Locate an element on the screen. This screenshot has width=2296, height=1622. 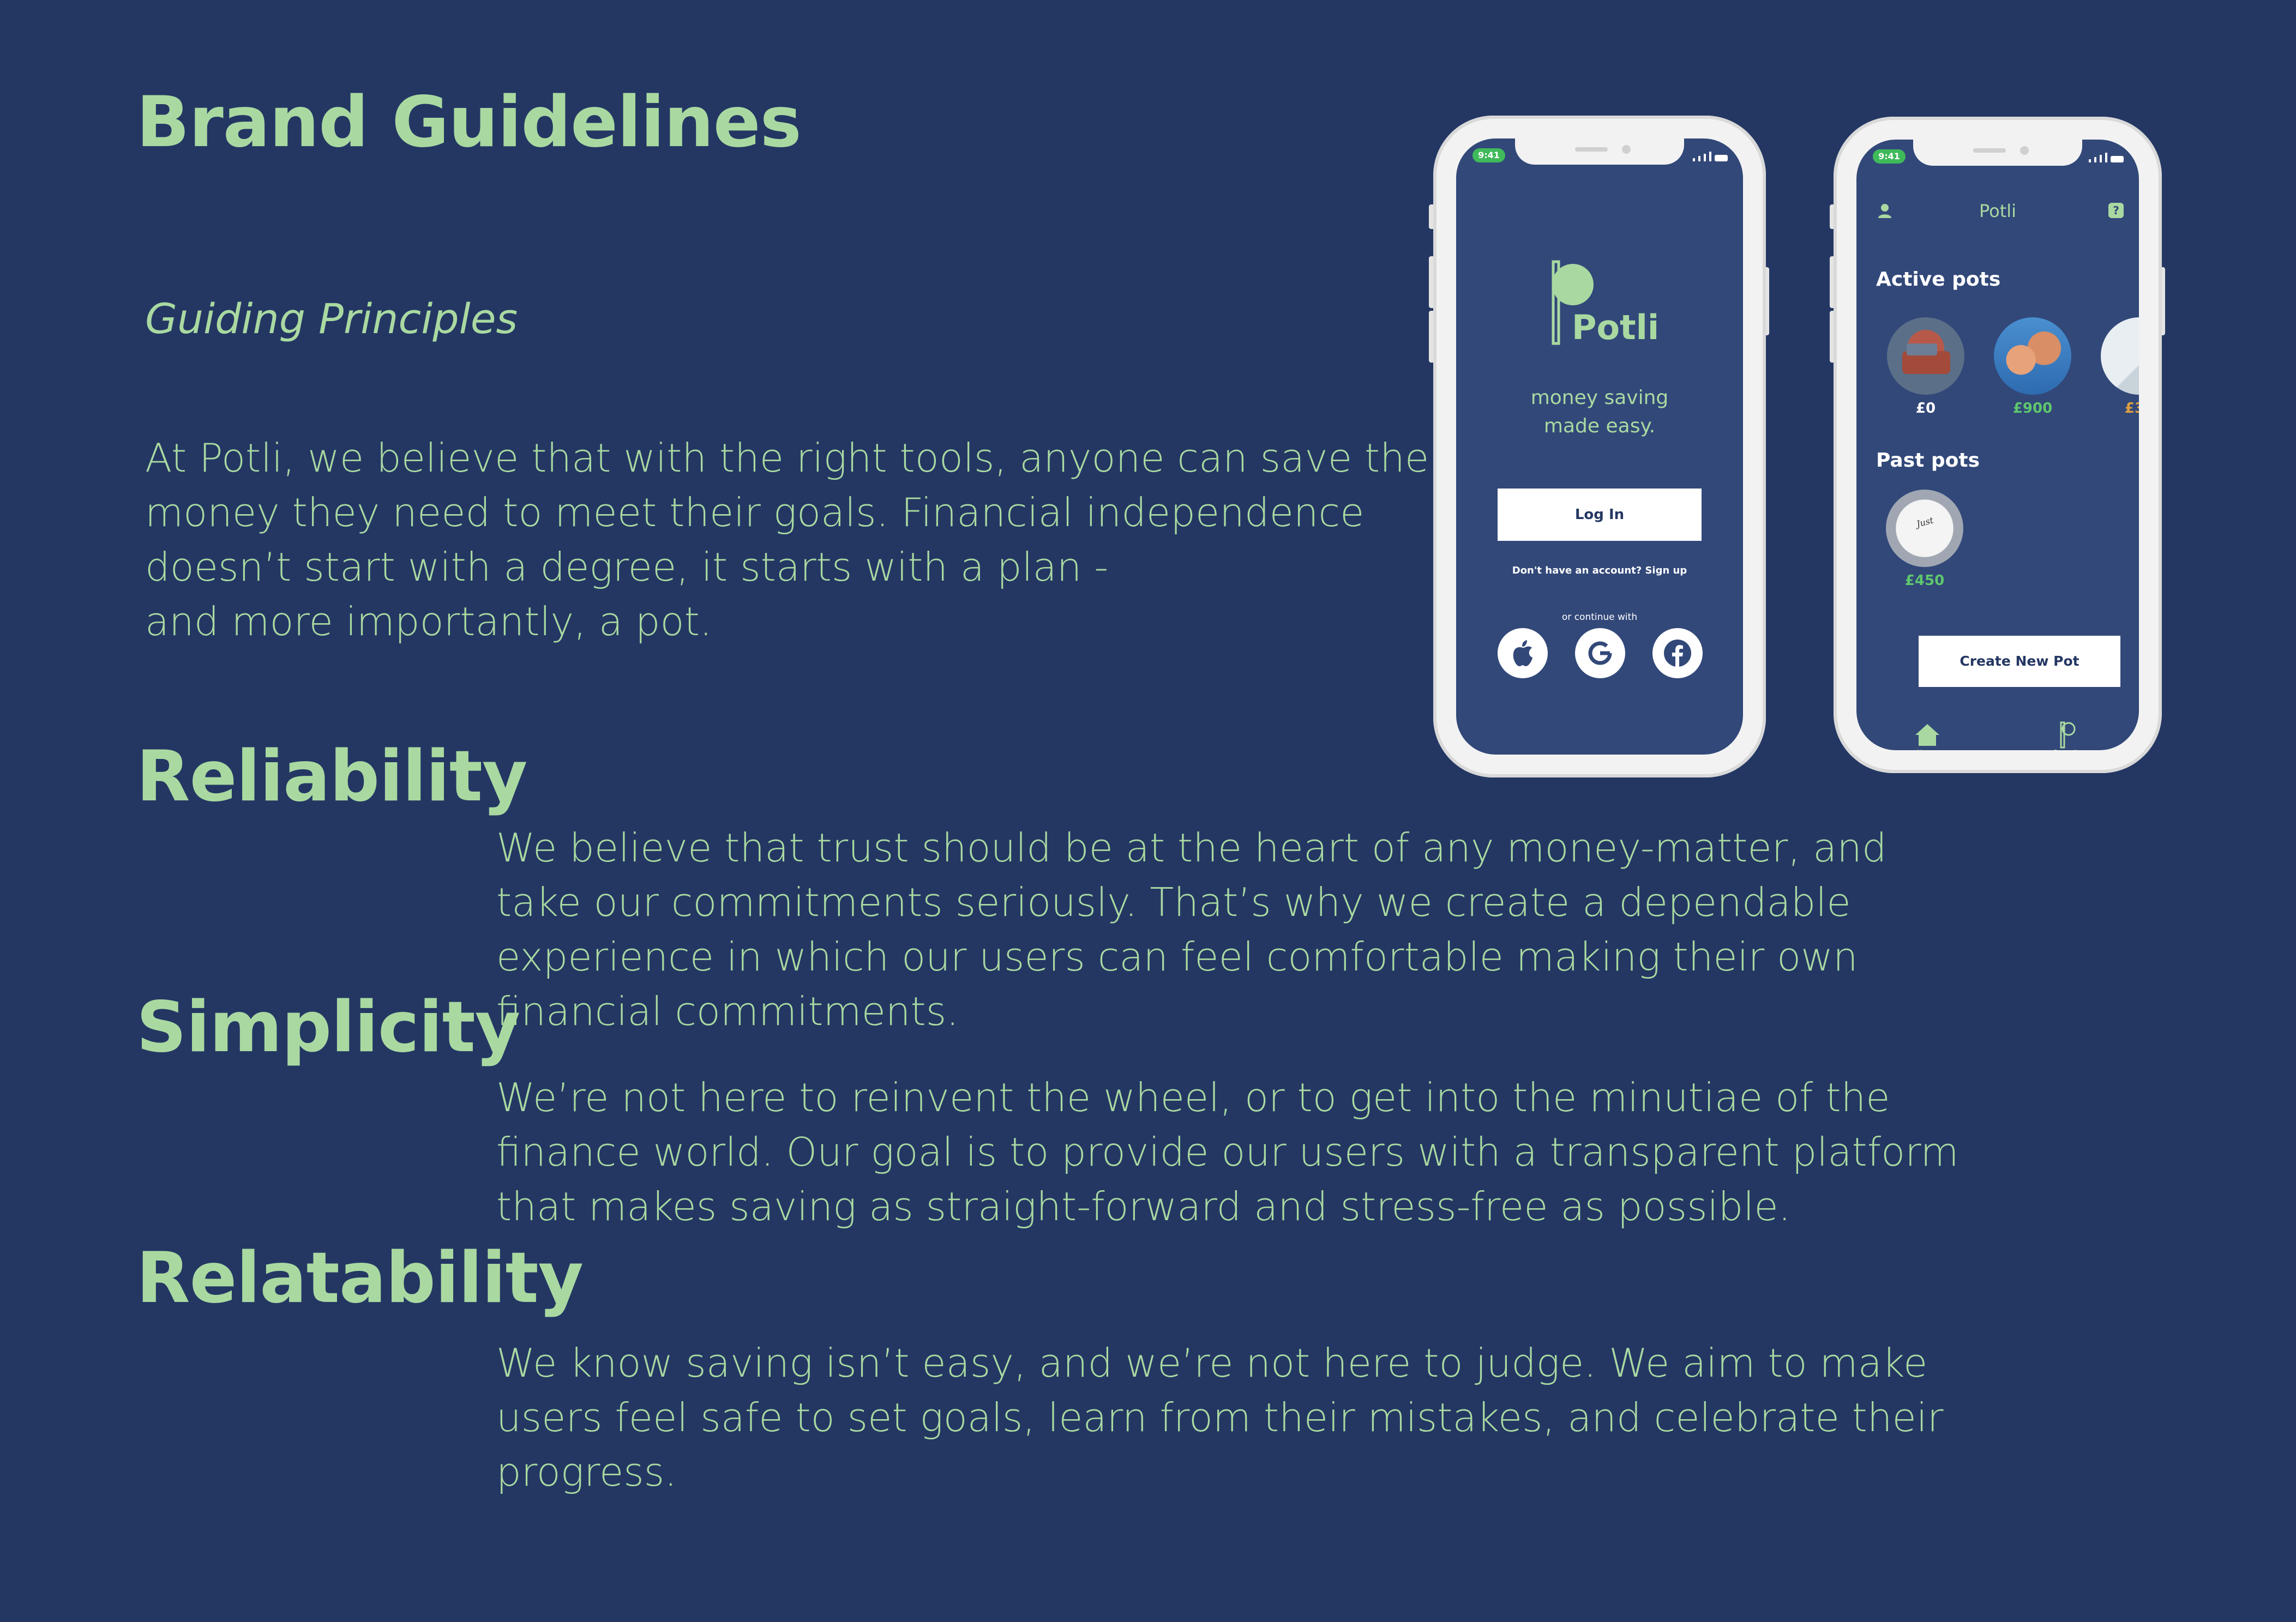
active-pot-partial is located at coordinates (2120, 356).